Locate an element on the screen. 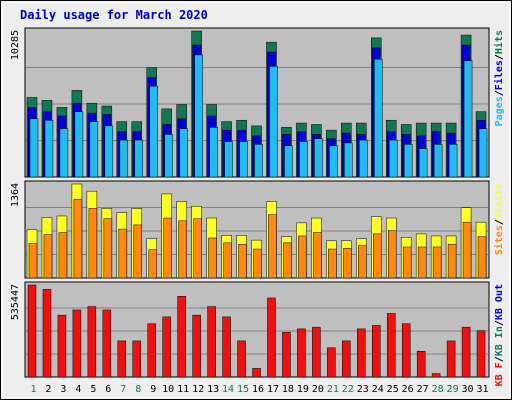 The width and height of the screenshot is (512, 404). chart-title: Daily usage for March 2020 is located at coordinates (114, 15).